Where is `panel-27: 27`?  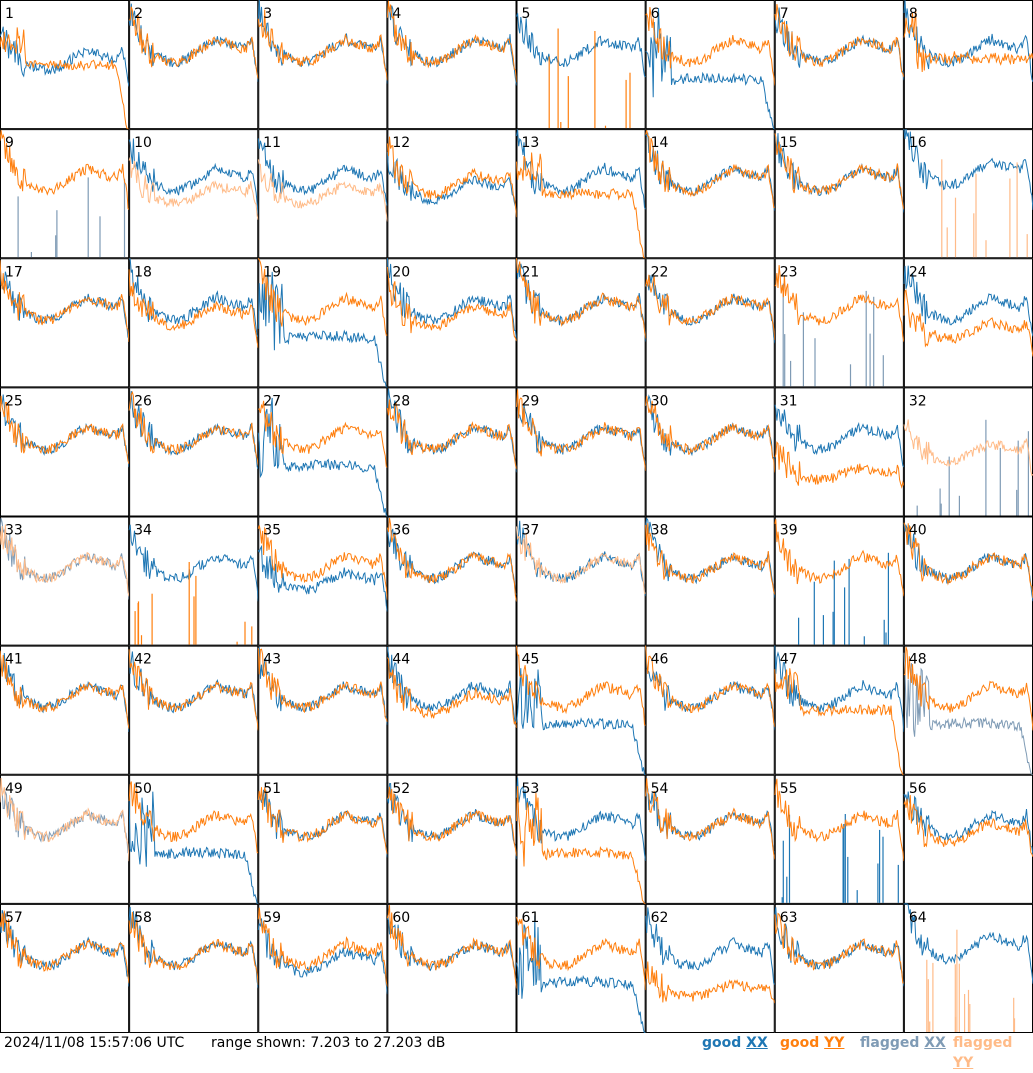 panel-27: 27 is located at coordinates (322, 452).